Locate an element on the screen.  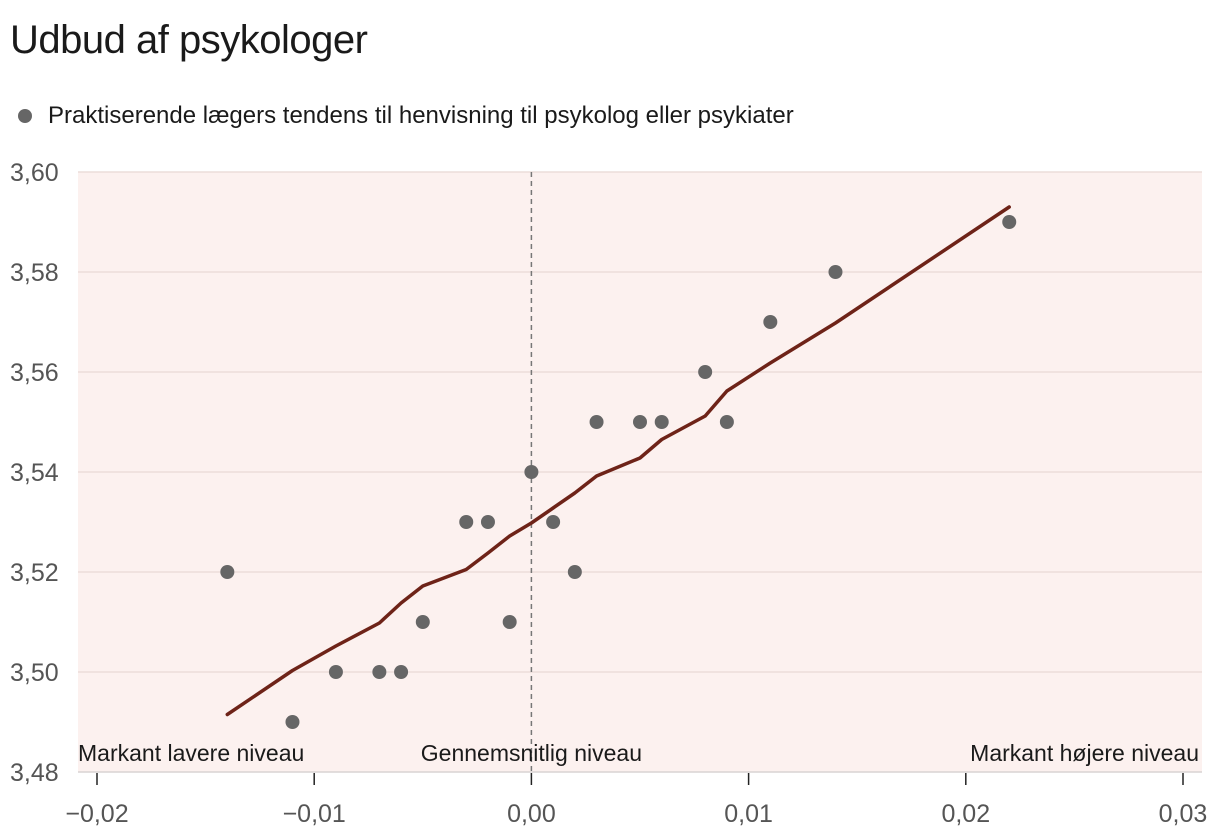
x-tick-label: 0,01 is located at coordinates (748, 814).